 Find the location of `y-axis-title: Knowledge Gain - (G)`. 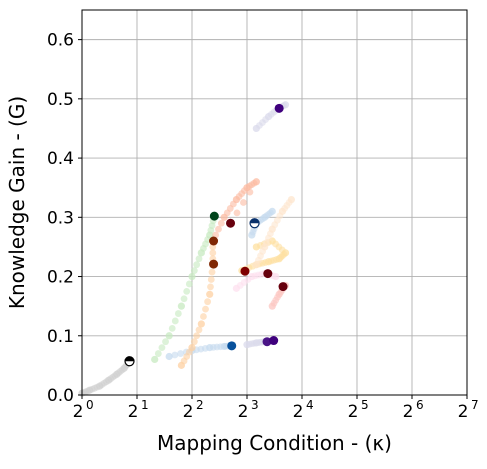

y-axis-title: Knowledge Gain - (G) is located at coordinates (17, 202).